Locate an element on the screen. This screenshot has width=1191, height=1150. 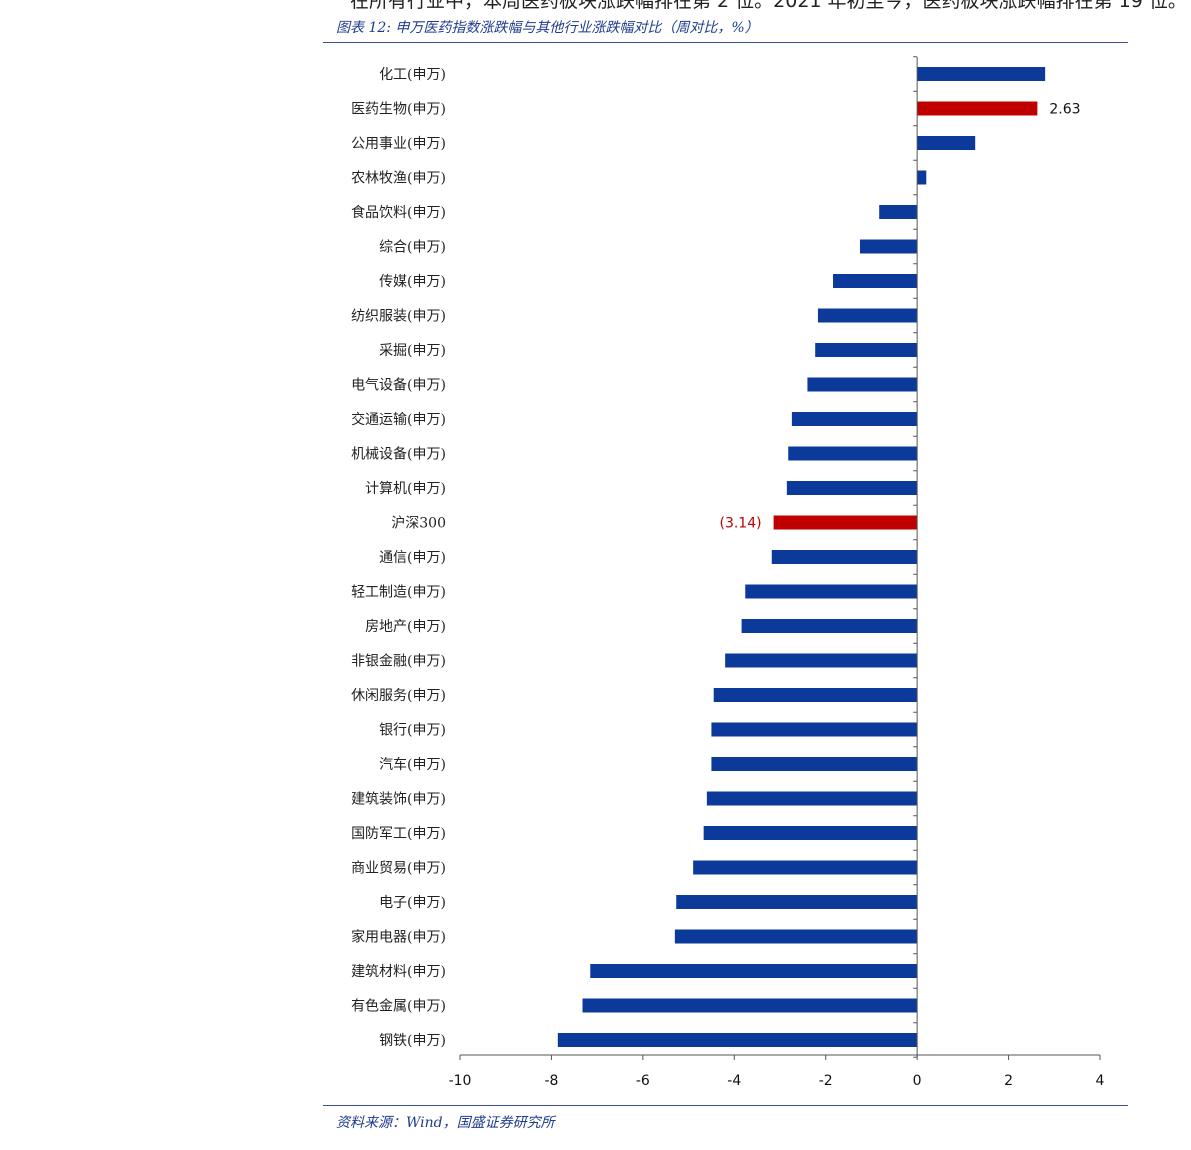
x-tick-label: 2 is located at coordinates (1008, 1081).